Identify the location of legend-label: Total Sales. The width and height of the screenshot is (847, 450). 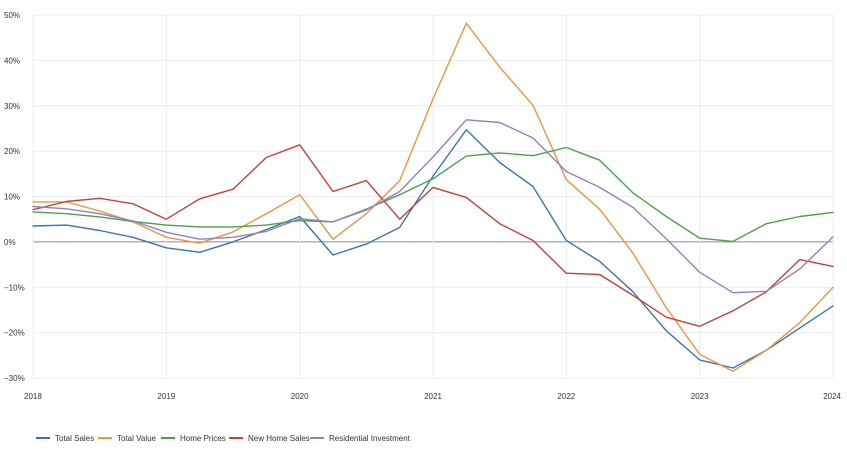
(74, 438).